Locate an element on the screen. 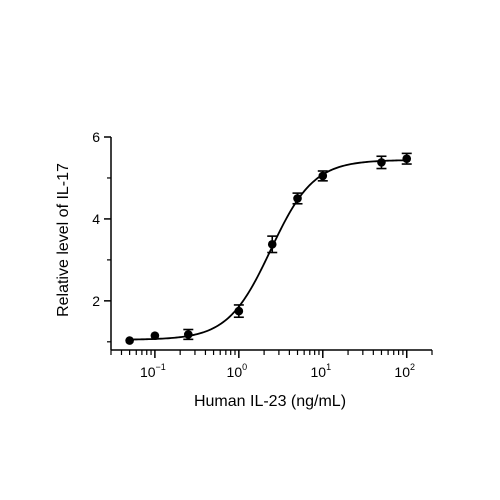 The image size is (500, 500). x-tick-label-0: 10⁻¹ is located at coordinates (153, 371).